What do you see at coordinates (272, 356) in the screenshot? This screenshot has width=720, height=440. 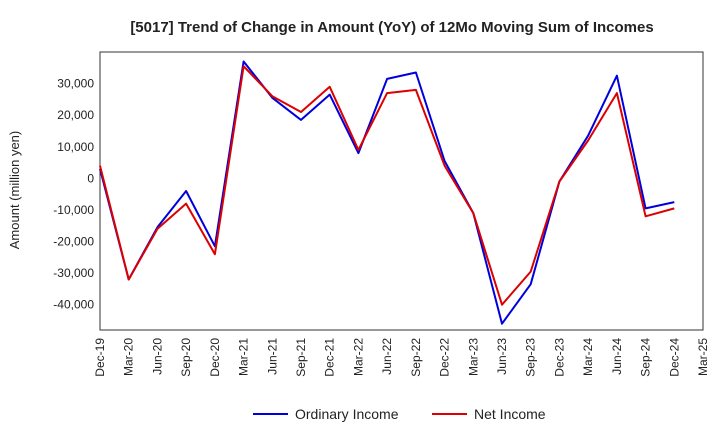 I see `x-tick-label: Jun-21` at bounding box center [272, 356].